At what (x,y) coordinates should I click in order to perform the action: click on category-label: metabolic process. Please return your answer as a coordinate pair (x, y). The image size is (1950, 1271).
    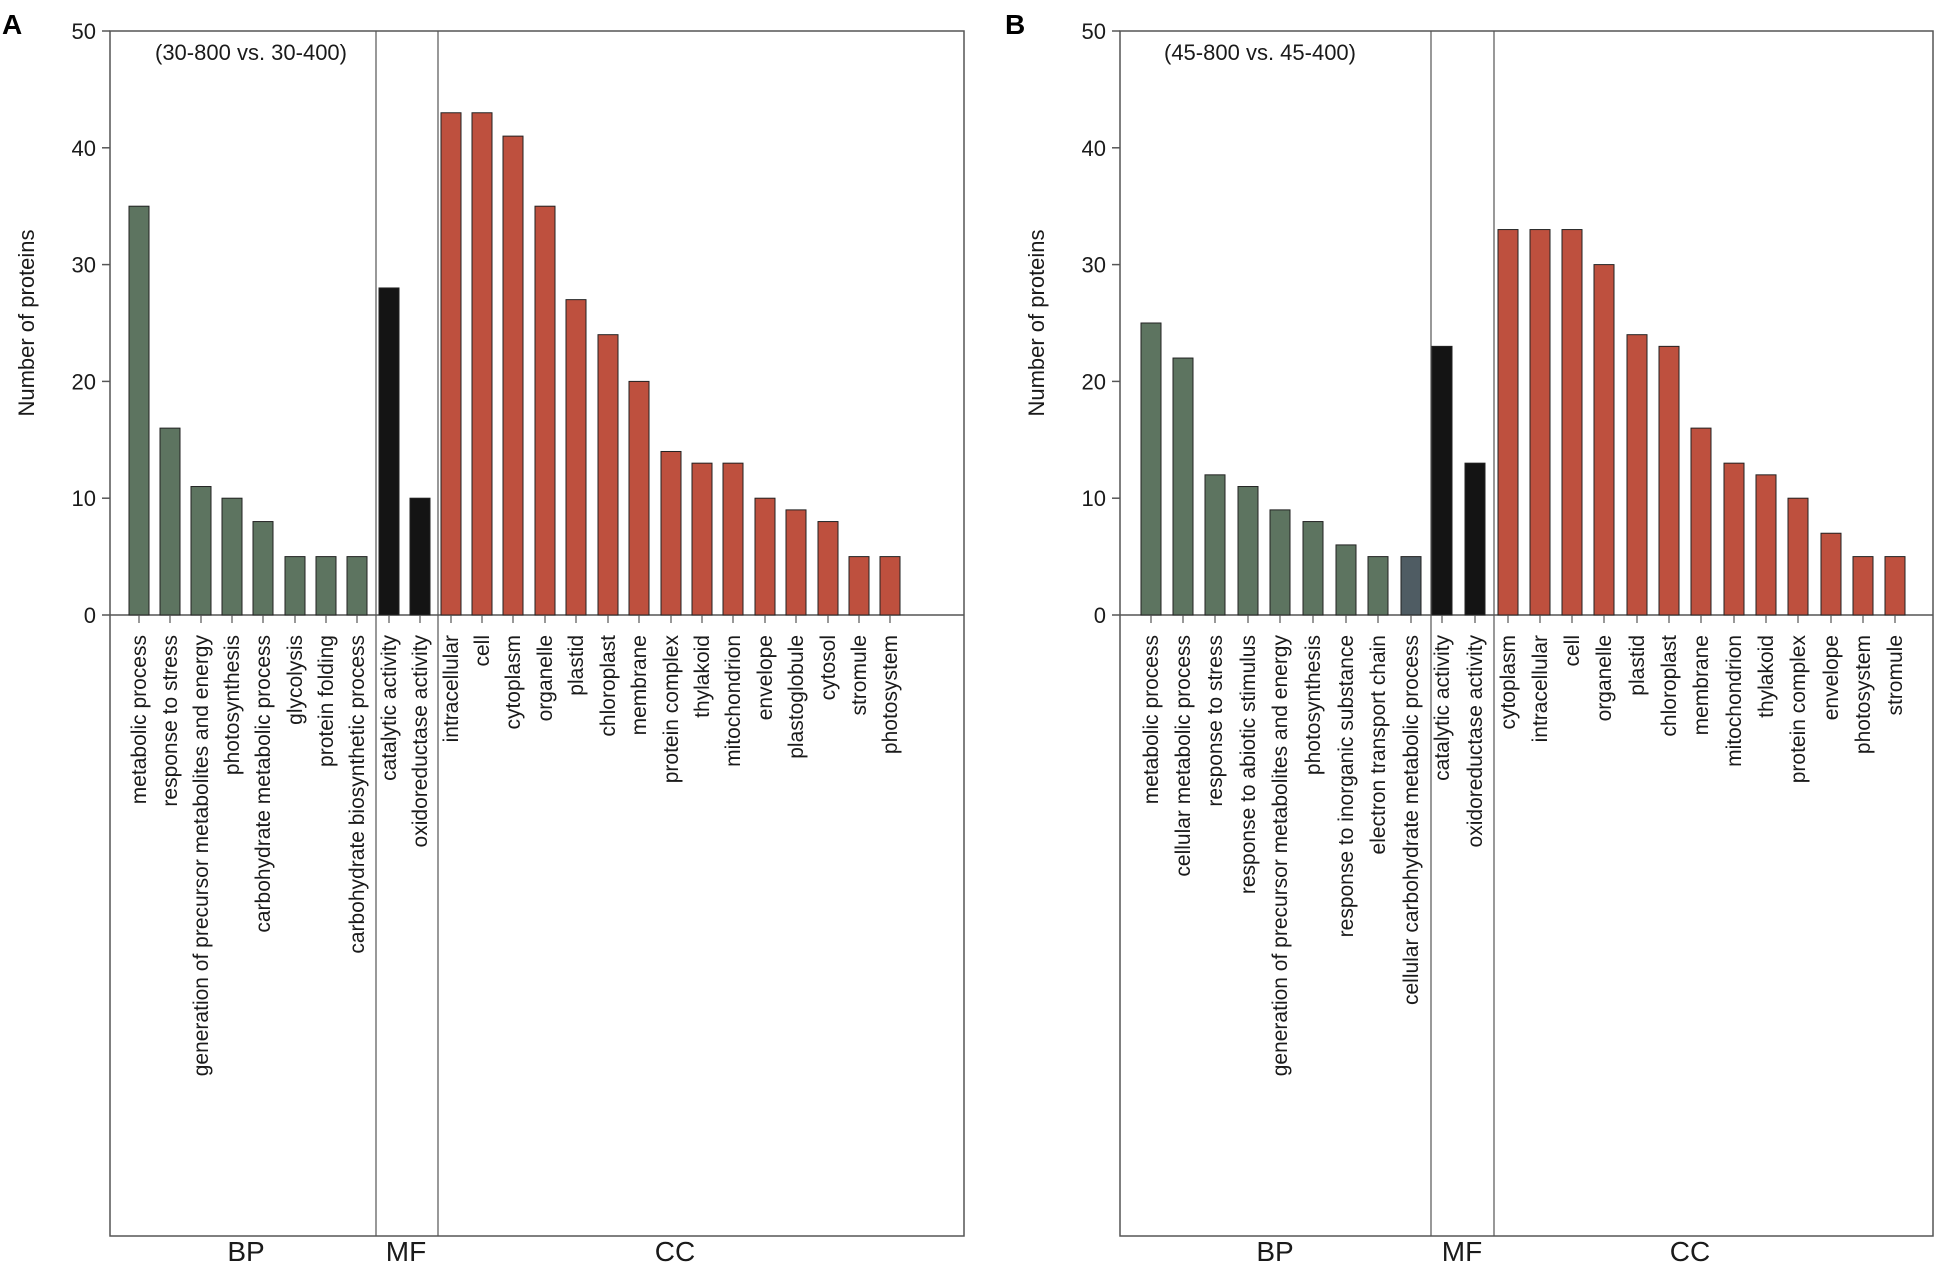
    Looking at the image, I should click on (139, 719).